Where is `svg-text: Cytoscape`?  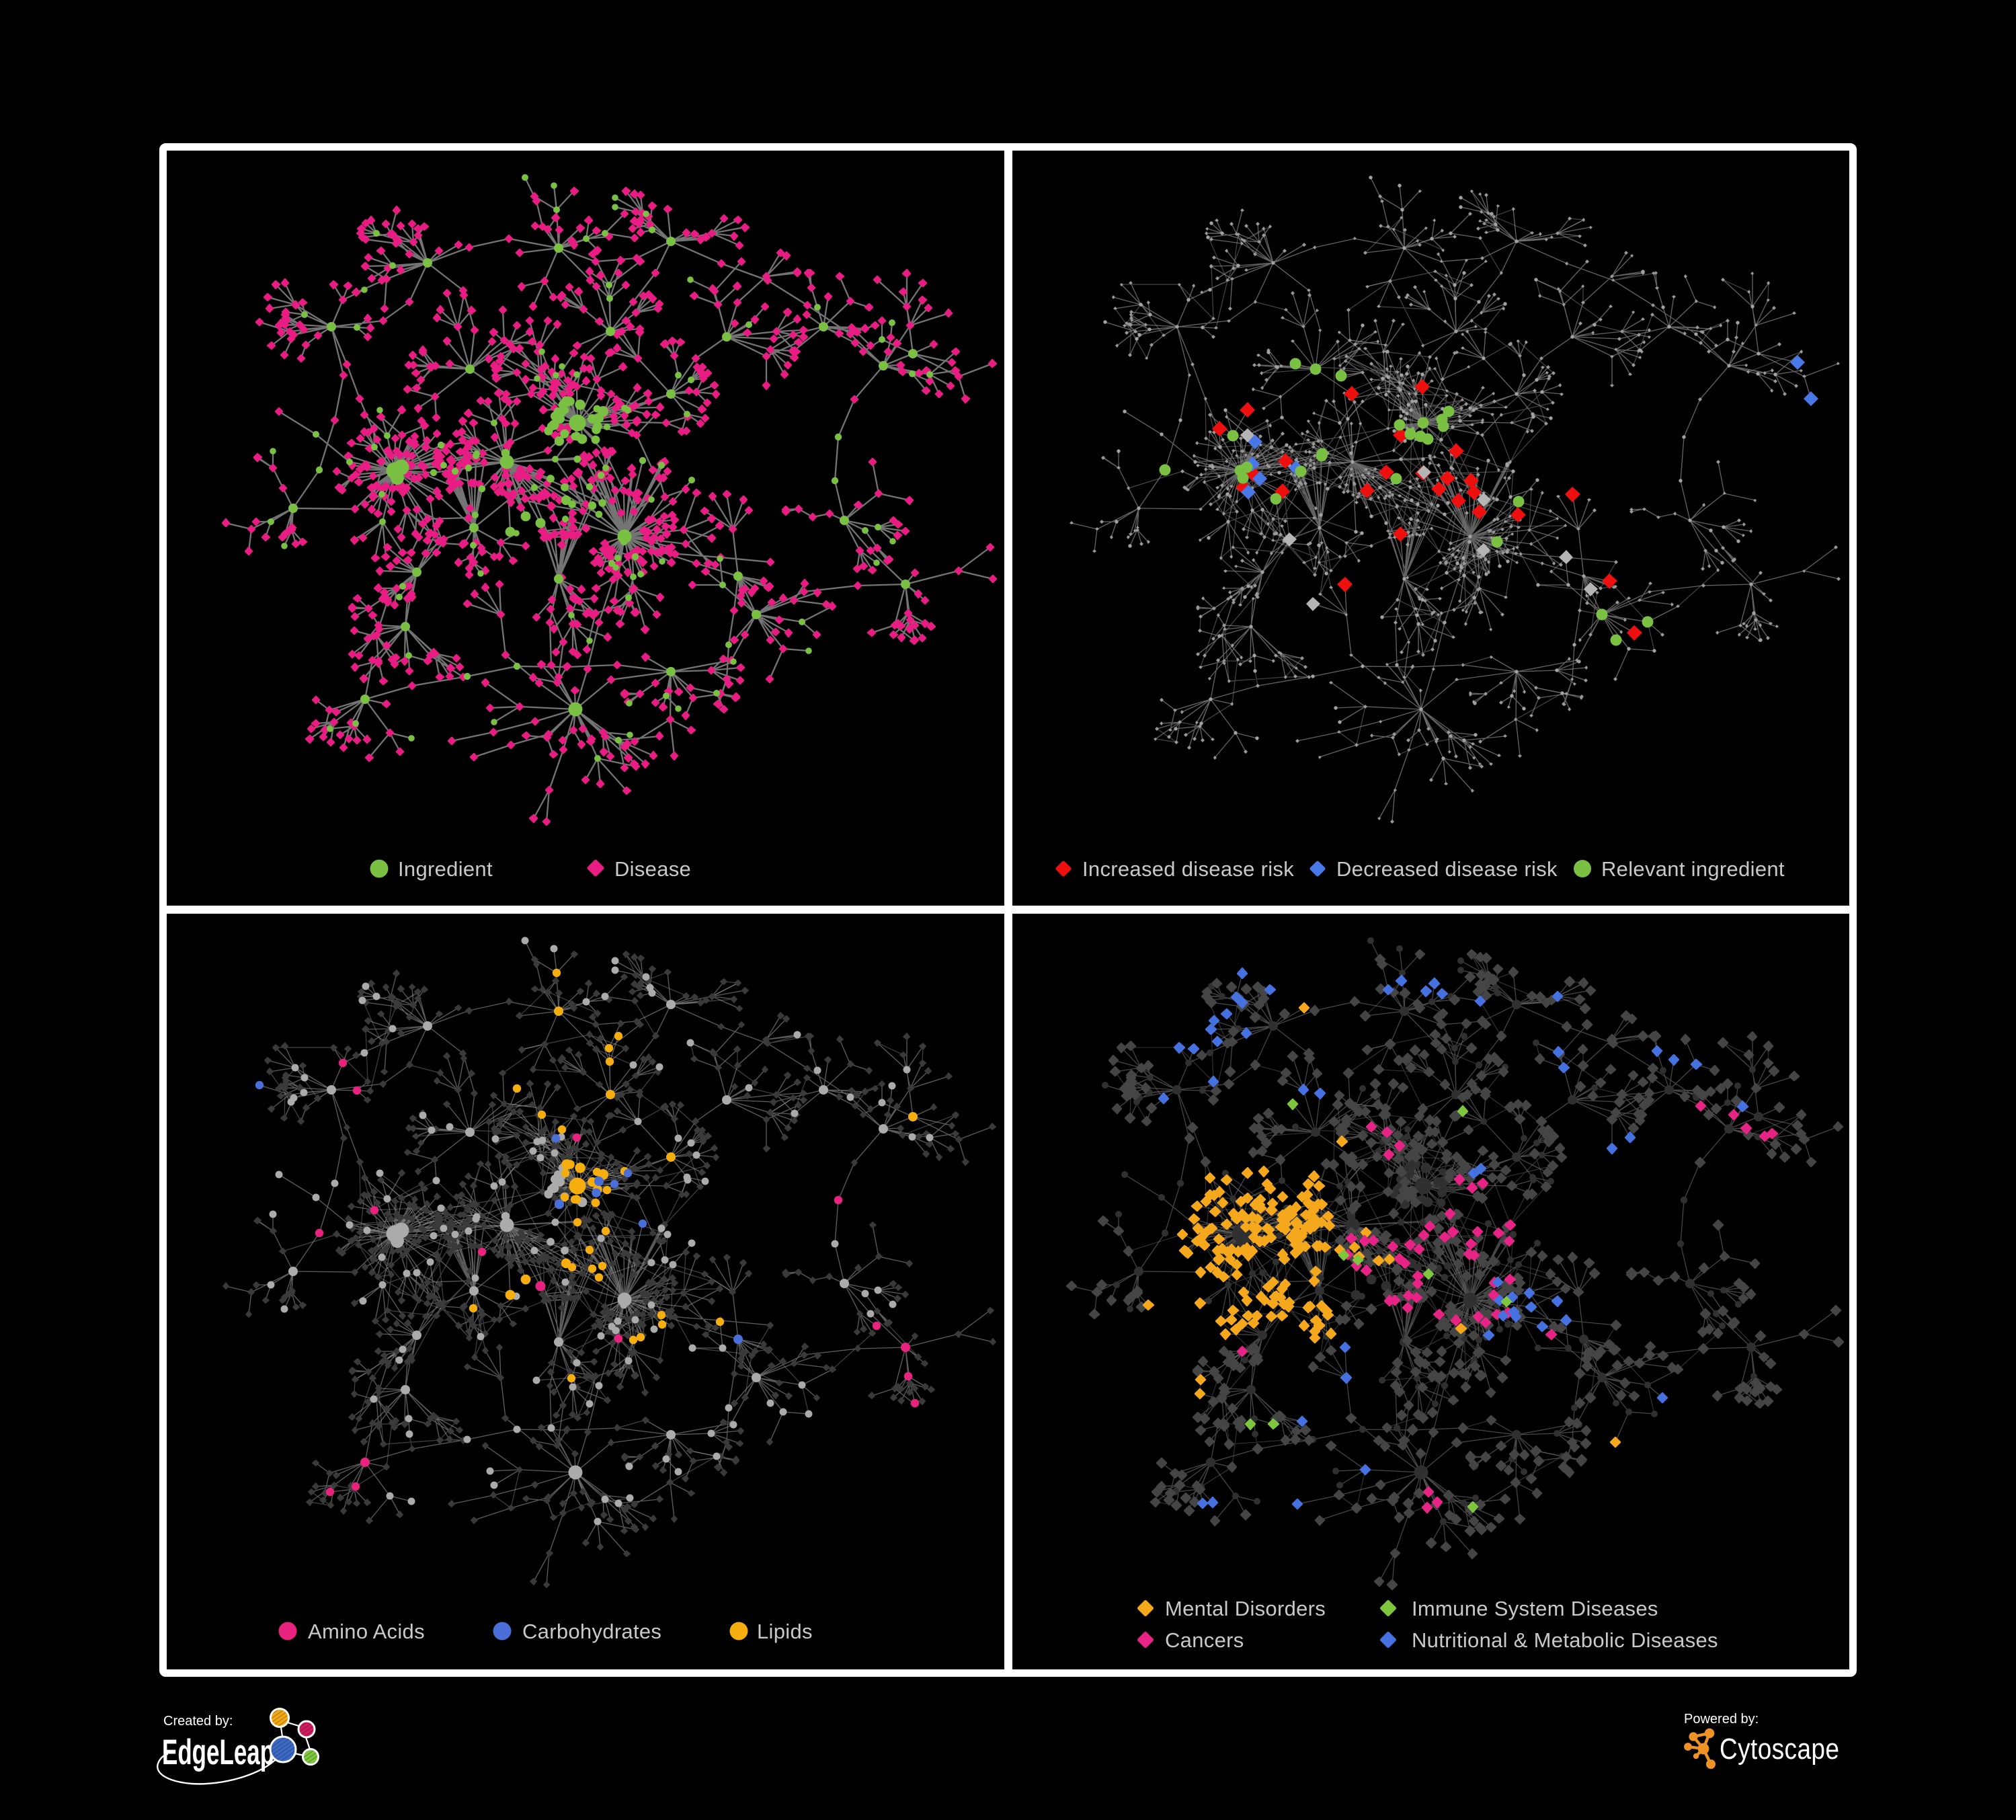 svg-text: Cytoscape is located at coordinates (1779, 1749).